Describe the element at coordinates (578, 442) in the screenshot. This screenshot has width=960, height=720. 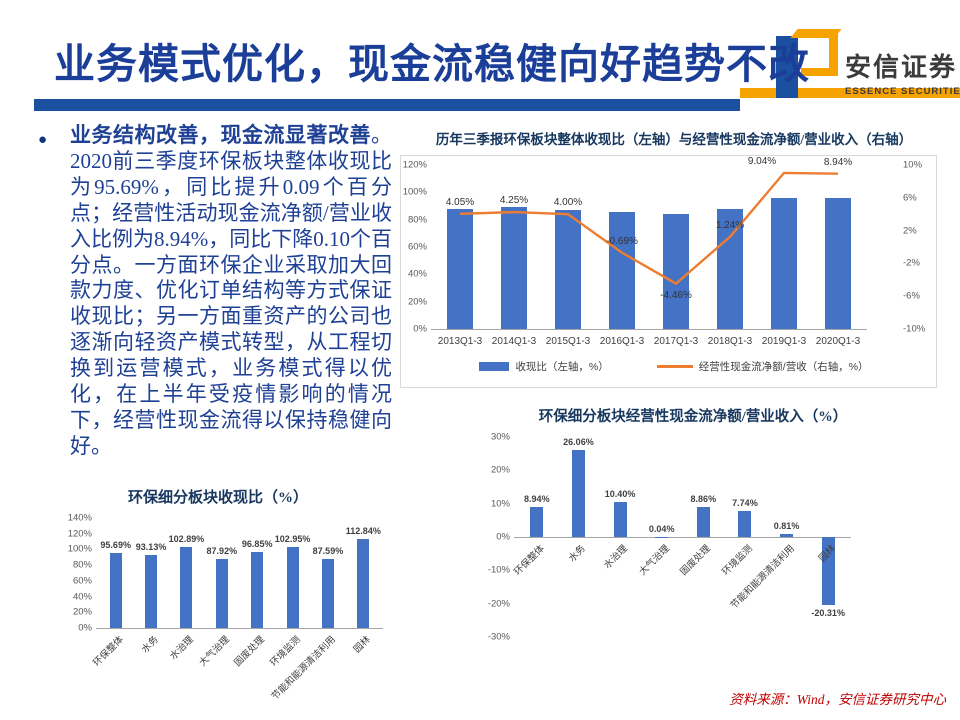
I see `bar-value-label: 26.06%` at that location.